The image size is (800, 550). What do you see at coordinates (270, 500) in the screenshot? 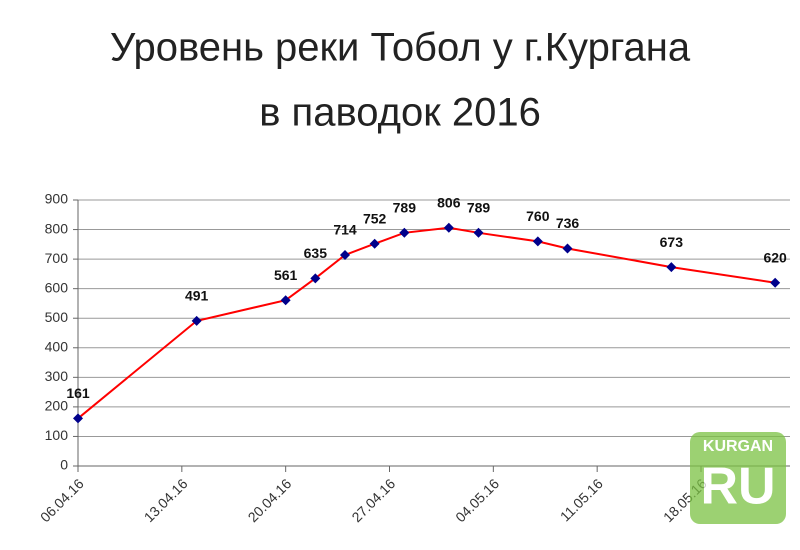
I see `x-tick-label: 20.04.16` at bounding box center [270, 500].